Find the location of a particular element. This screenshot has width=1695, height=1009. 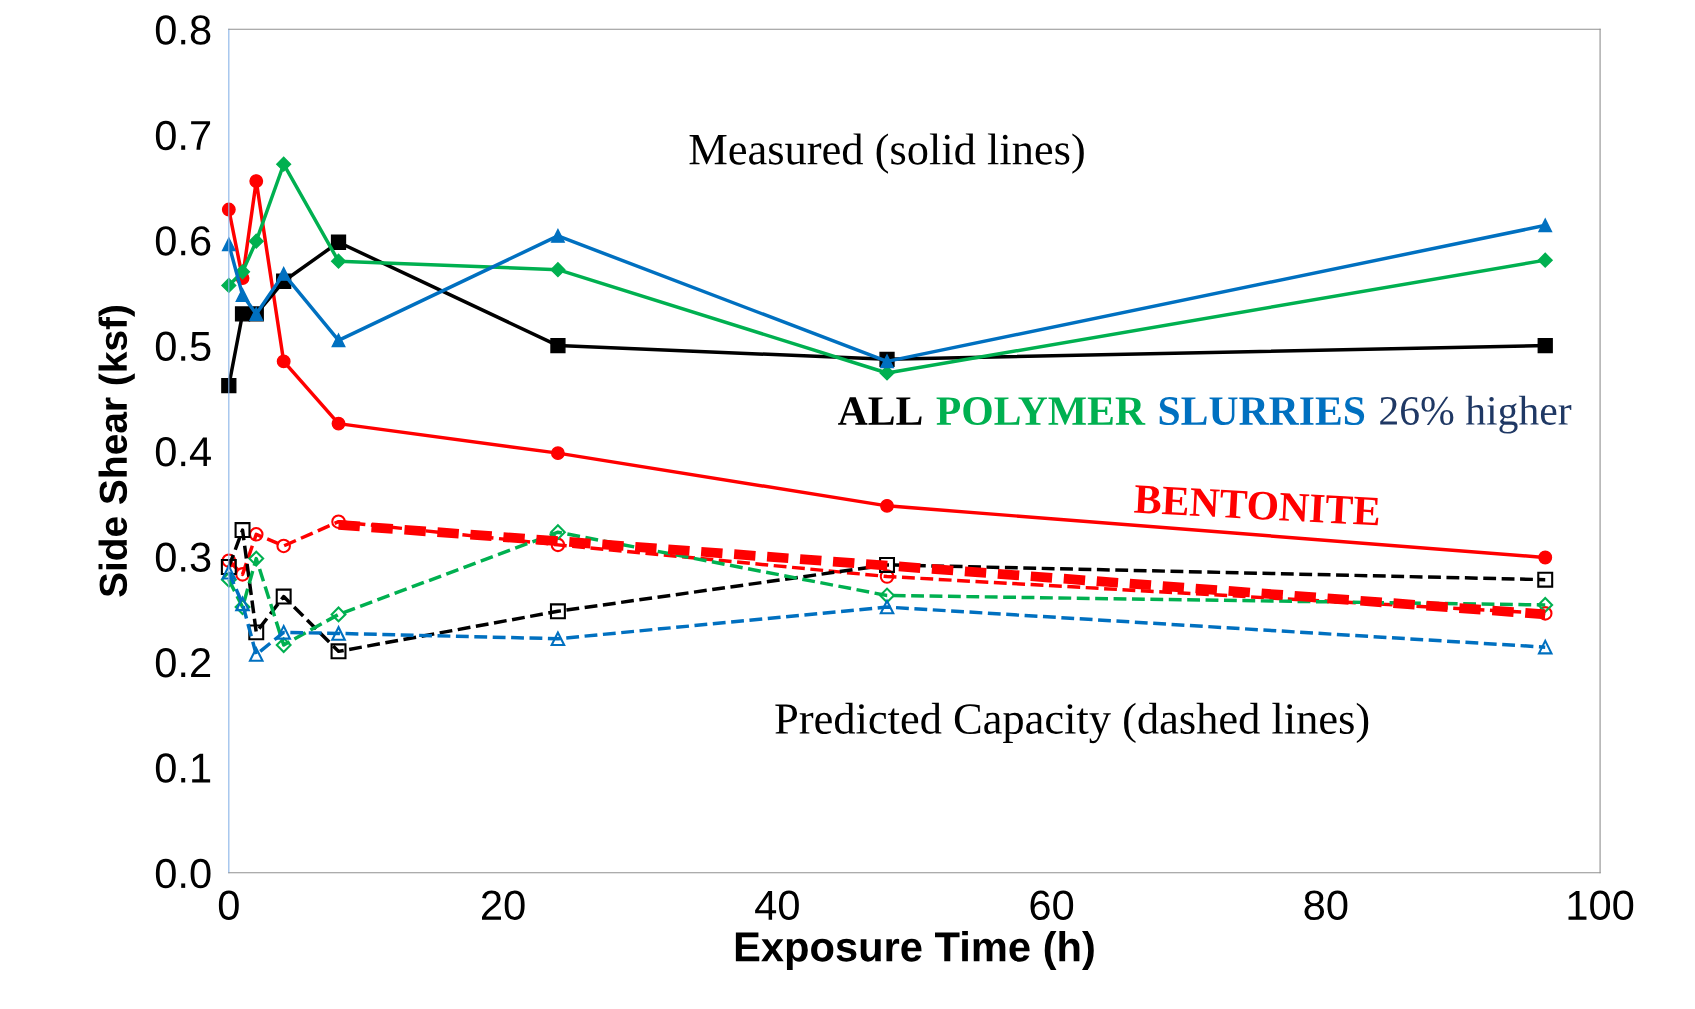

annotation: Measured (solid lines) is located at coordinates (886, 153).